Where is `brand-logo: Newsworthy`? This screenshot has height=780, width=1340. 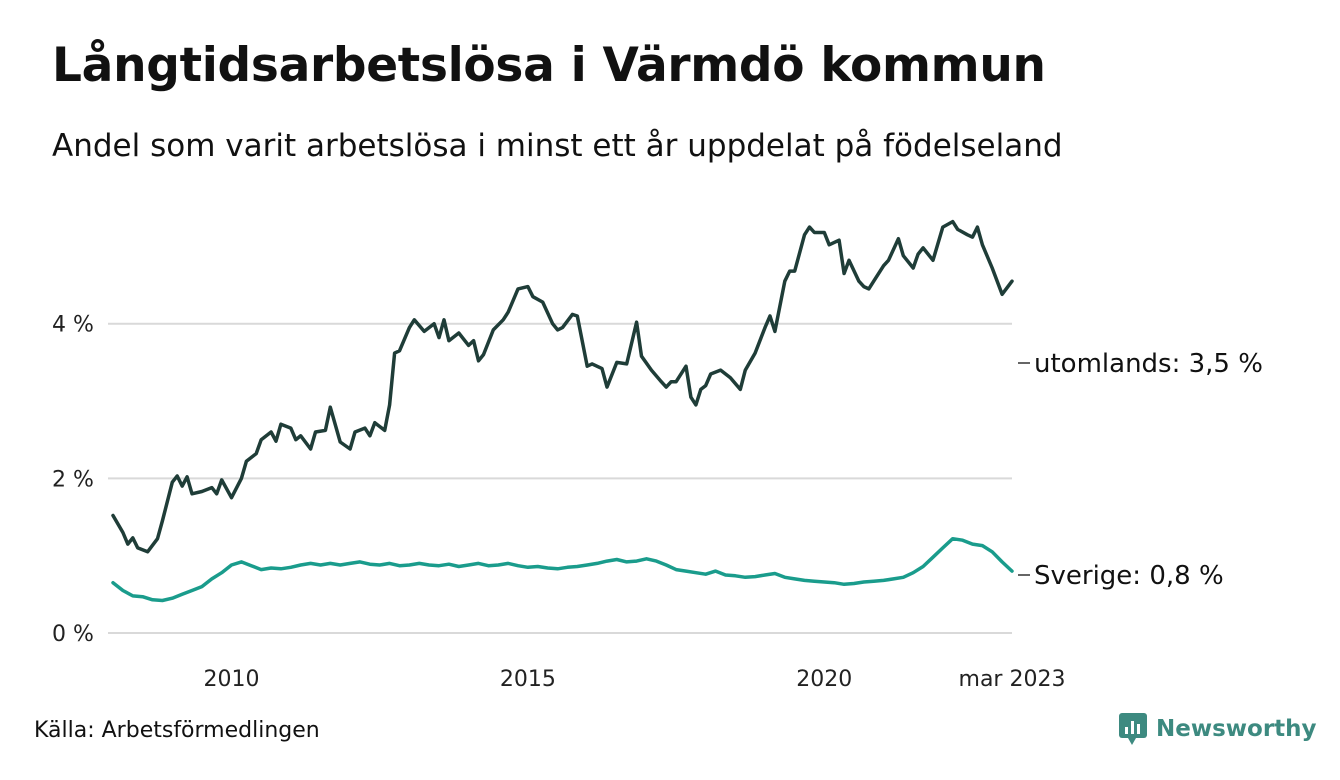
brand-logo: Newsworthy is located at coordinates (1217, 729).